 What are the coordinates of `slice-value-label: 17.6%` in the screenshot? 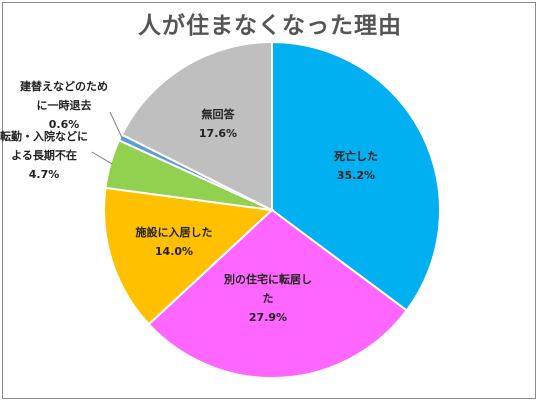 It's located at (218, 133).